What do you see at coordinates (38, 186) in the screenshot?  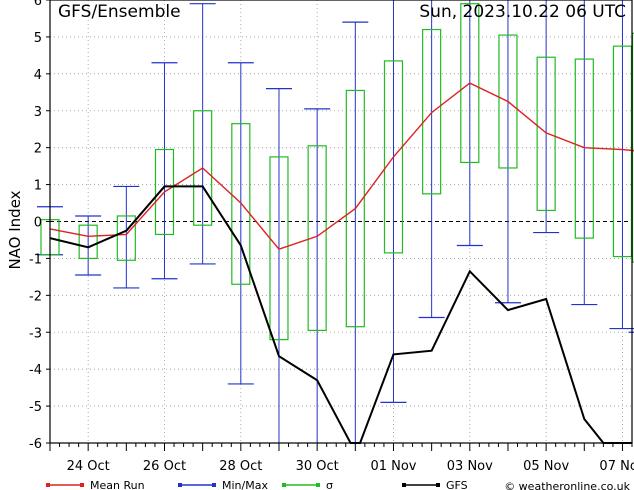 I see `y-tick-label: 1` at bounding box center [38, 186].